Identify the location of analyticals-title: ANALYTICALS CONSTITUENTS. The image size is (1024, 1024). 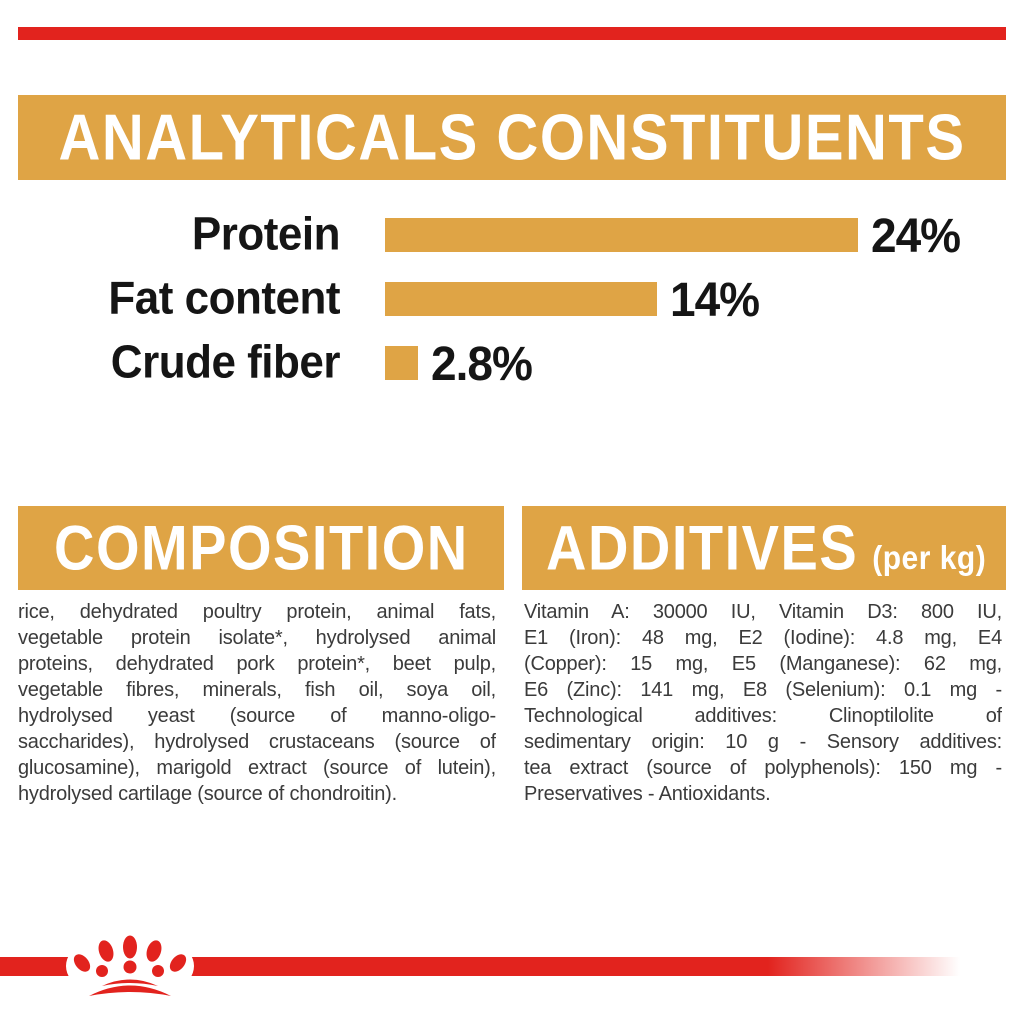
(512, 137).